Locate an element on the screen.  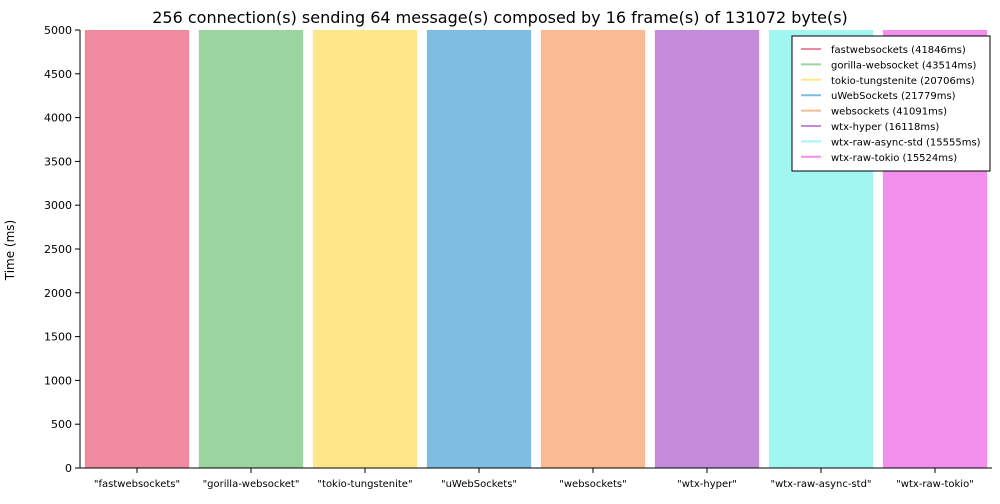
y-tick-label-1: 500 is located at coordinates (61, 424).